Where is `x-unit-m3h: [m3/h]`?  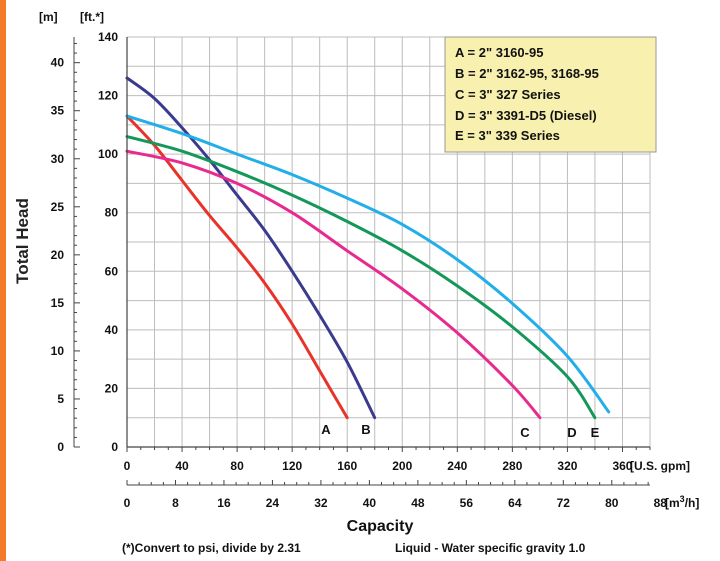 x-unit-m3h: [m3/h] is located at coordinates (682, 502).